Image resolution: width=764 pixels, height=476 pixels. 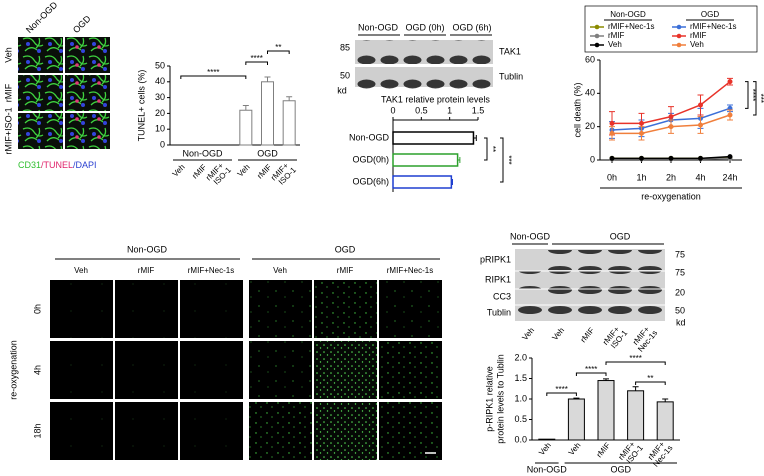 What do you see at coordinates (713, 26) in the screenshot?
I see `legend-label: rMIF+Nec-1s` at bounding box center [713, 26].